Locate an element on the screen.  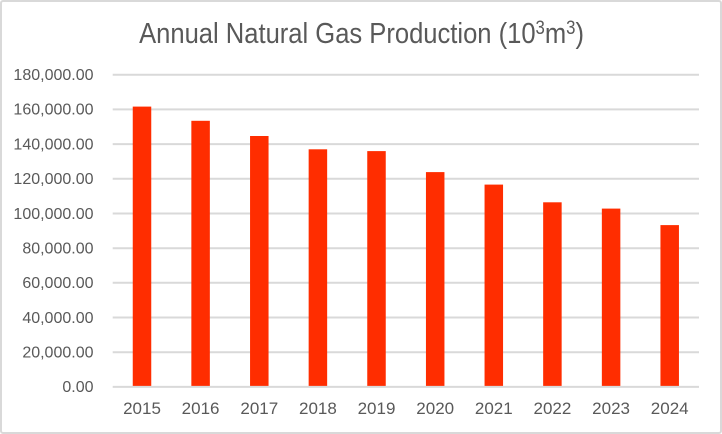
svg-text: 0.00 is located at coordinates (77, 387).